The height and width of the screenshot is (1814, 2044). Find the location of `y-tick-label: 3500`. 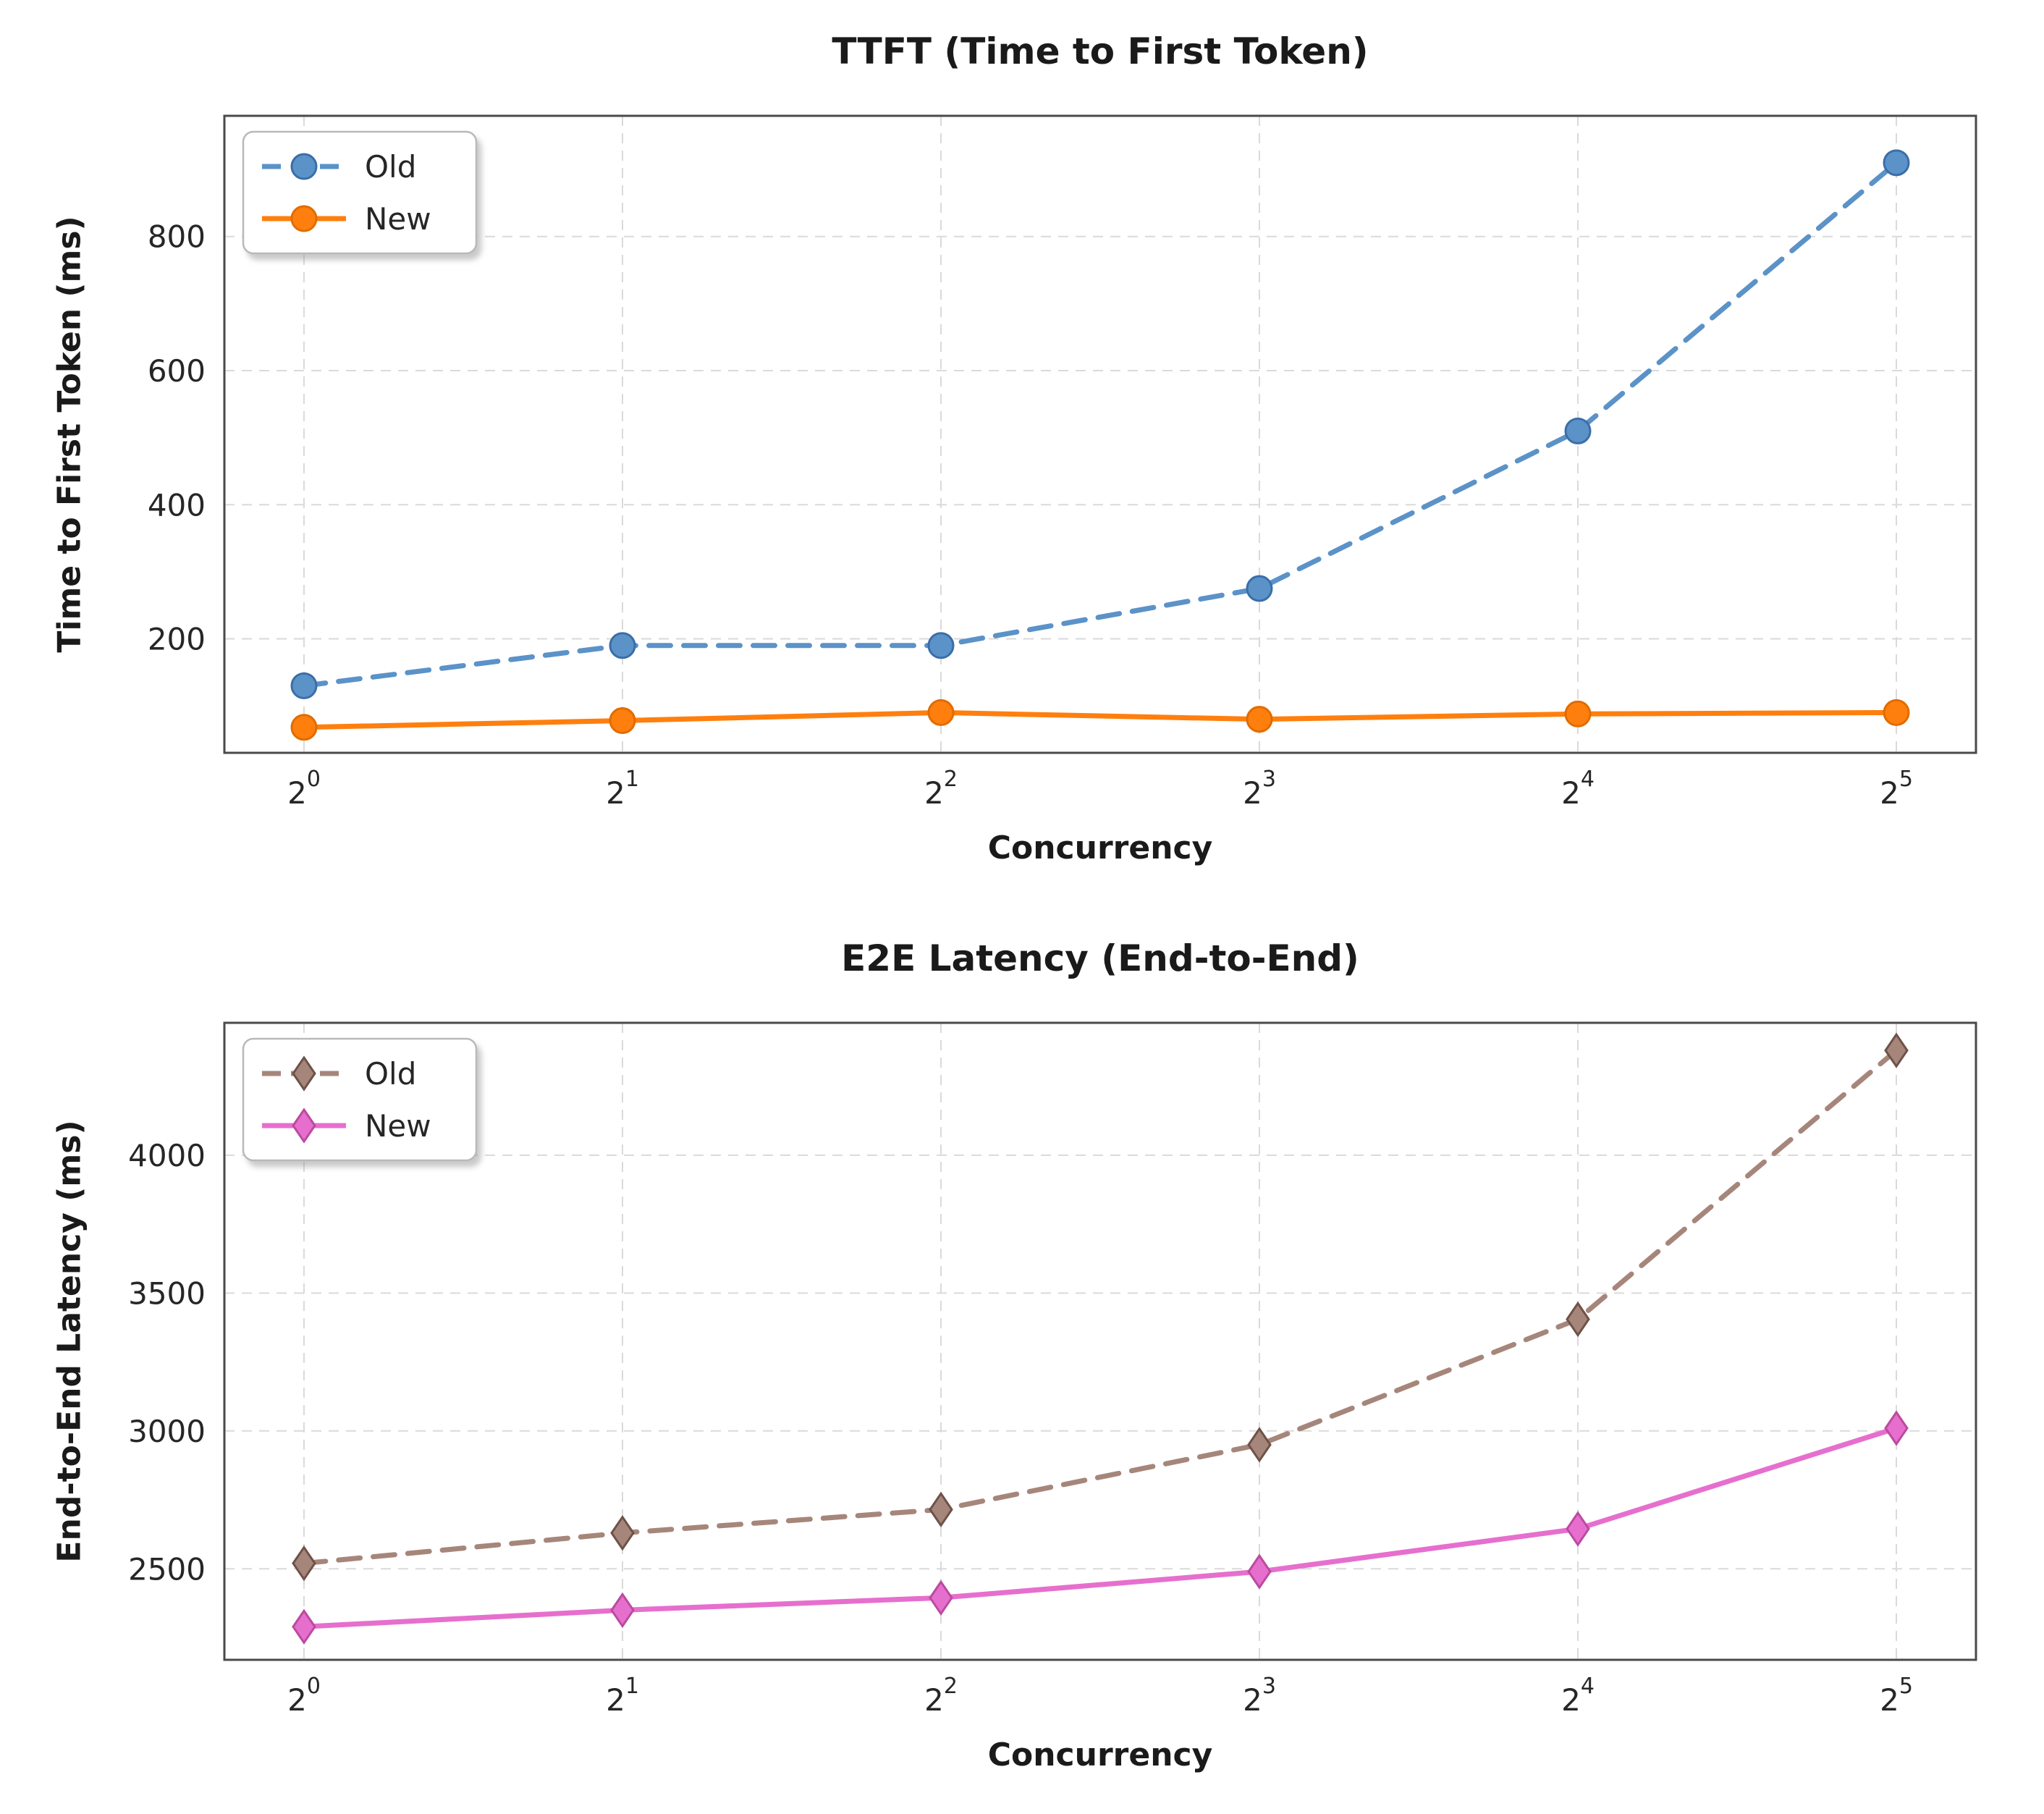

y-tick-label: 3500 is located at coordinates (167, 1293).